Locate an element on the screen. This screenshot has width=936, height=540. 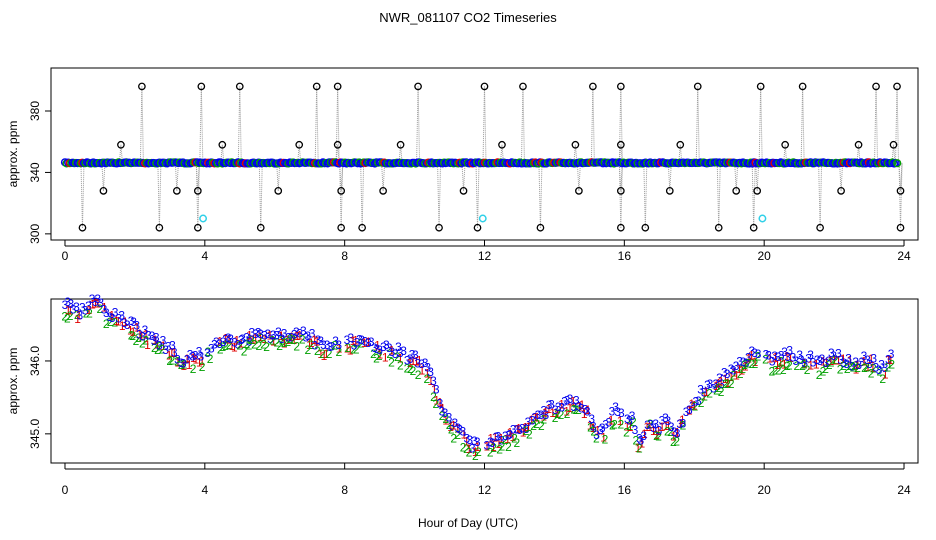
bottom-x-tick-label: 20 is located at coordinates (764, 490).